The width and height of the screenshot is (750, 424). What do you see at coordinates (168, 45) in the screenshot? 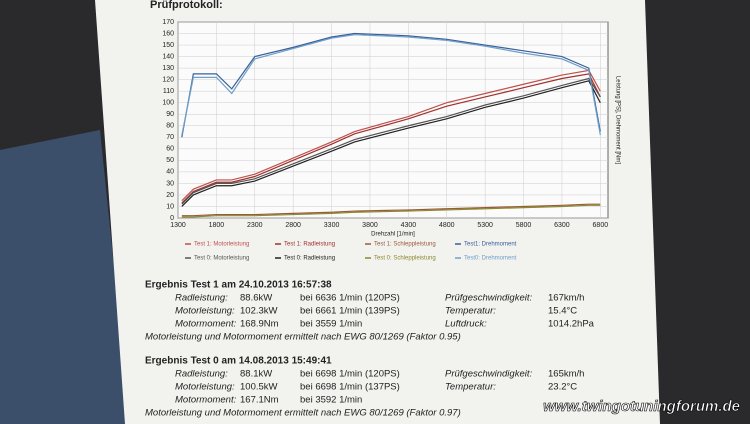
I see `y-tick-label: 150` at bounding box center [168, 45].